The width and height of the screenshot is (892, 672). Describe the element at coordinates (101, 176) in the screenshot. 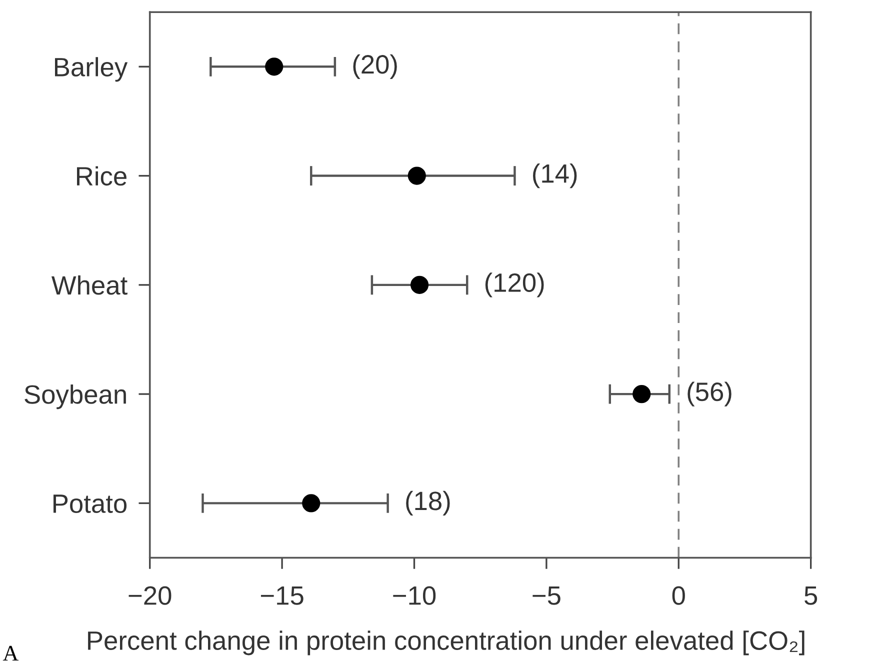

I see `y-tick-label: Rice` at that location.